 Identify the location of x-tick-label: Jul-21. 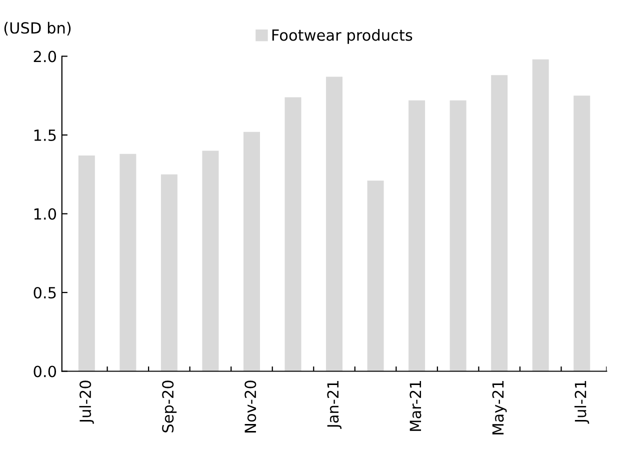
(582, 402).